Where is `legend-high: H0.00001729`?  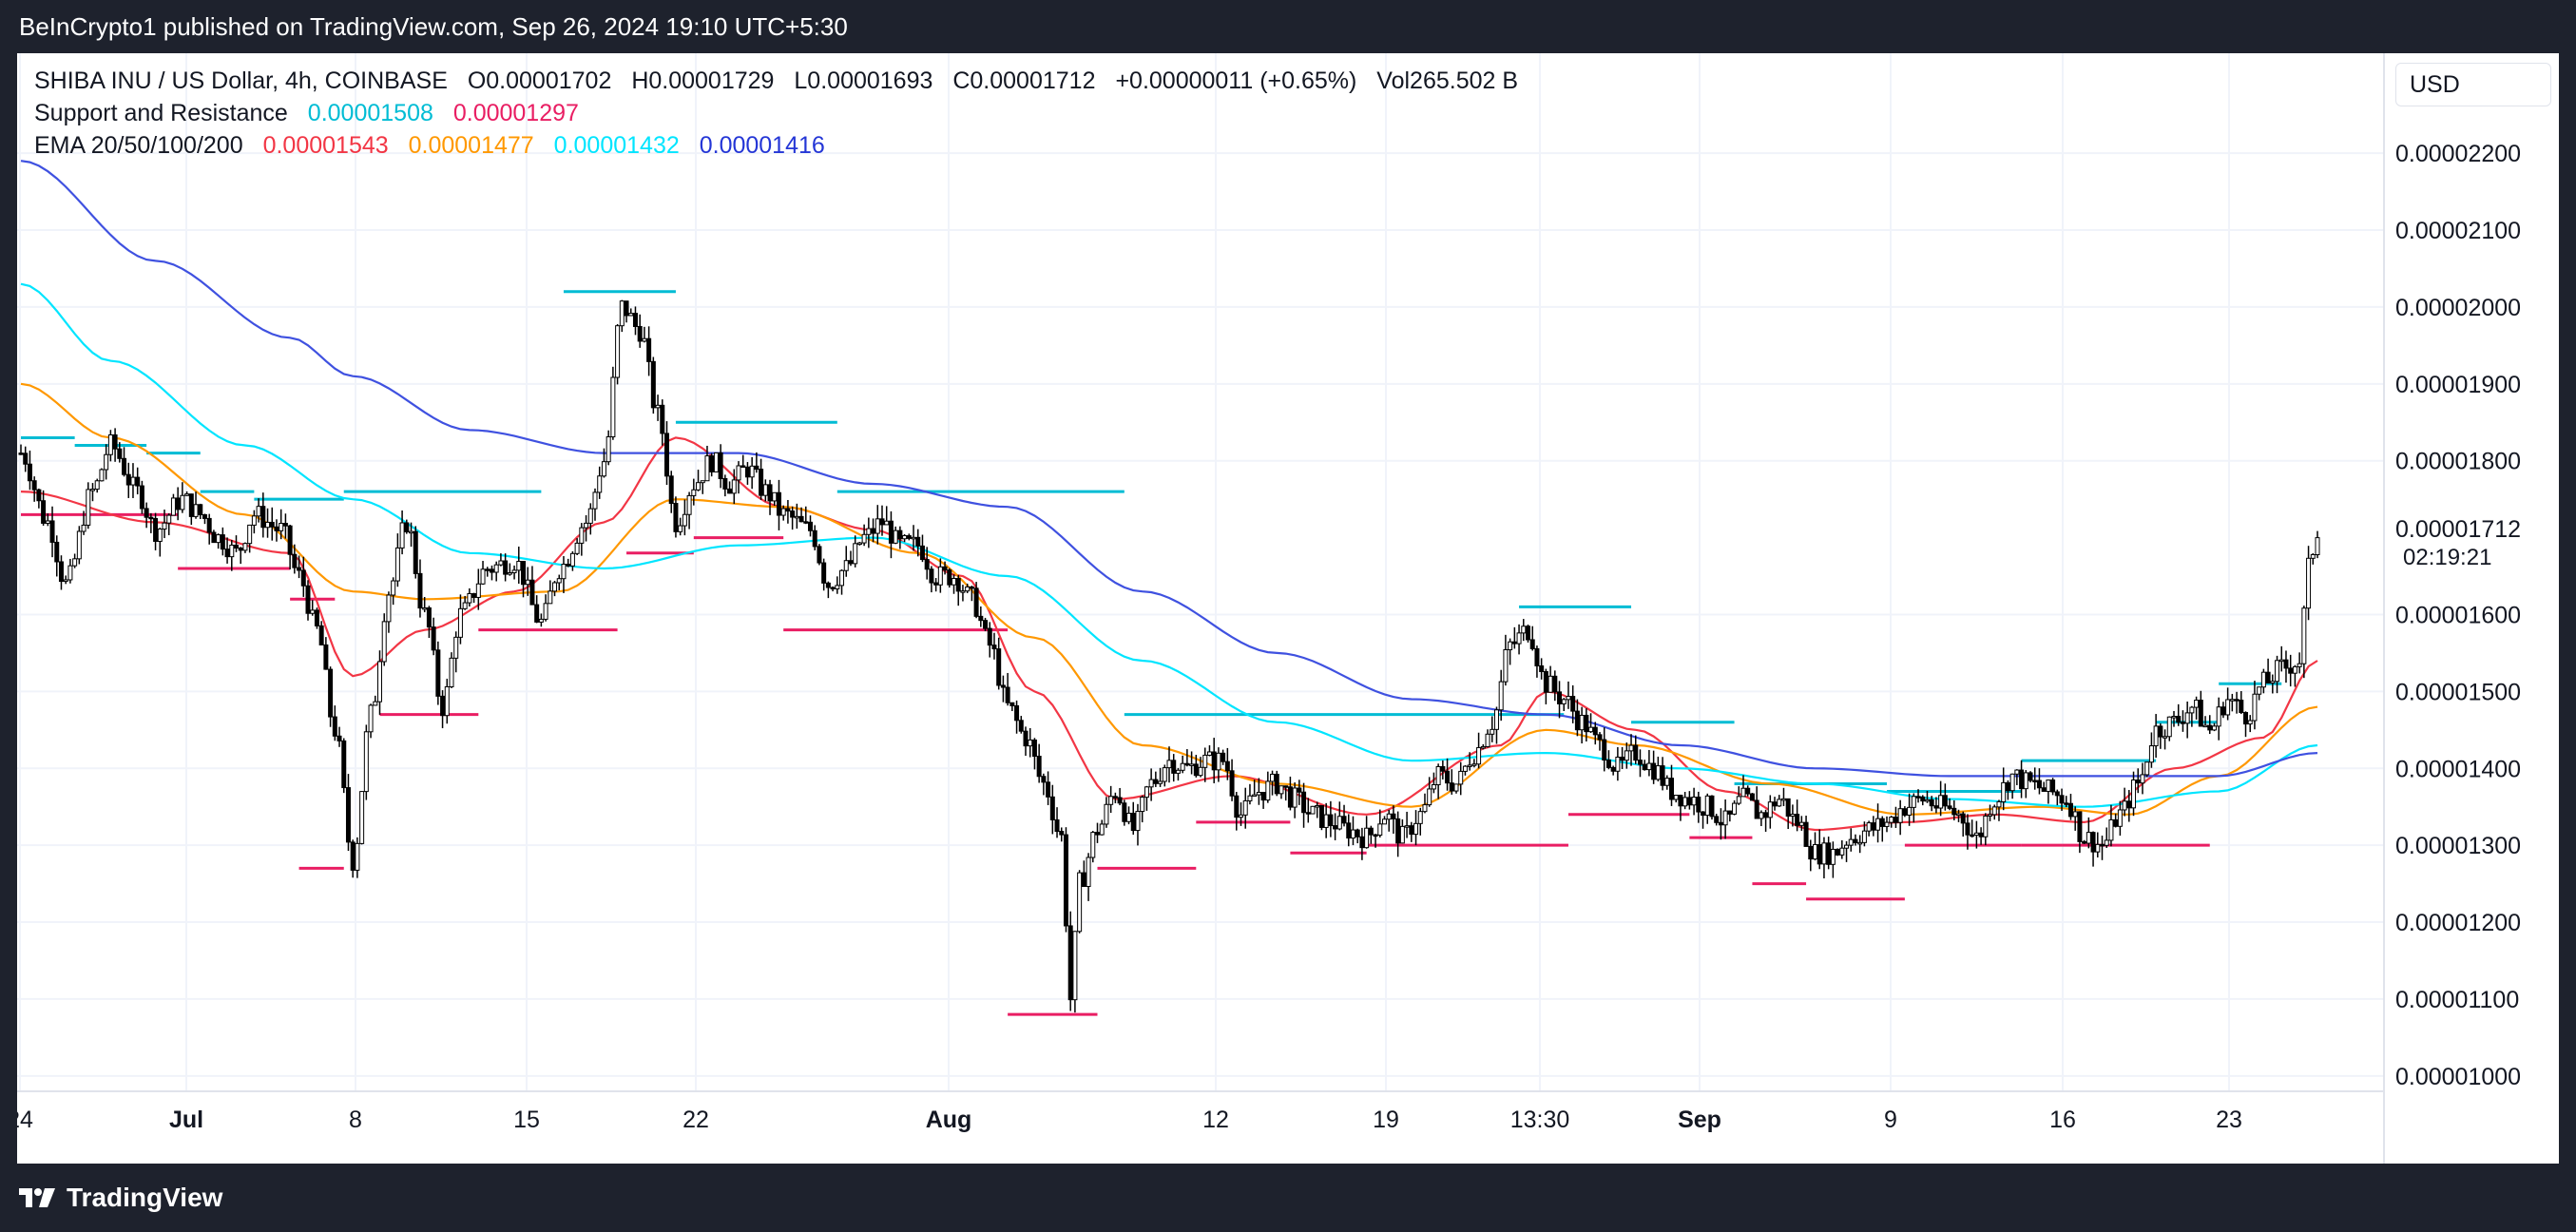
legend-high: H0.00001729 is located at coordinates (703, 80).